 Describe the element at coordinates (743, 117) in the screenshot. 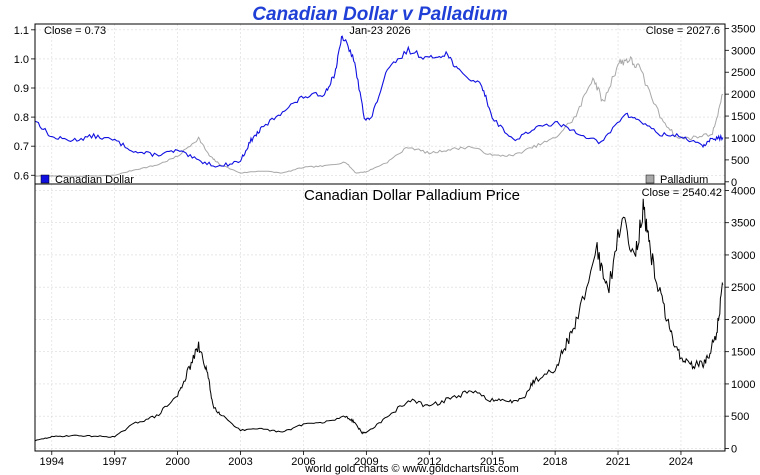

I see `right-tick-label: 1500` at that location.